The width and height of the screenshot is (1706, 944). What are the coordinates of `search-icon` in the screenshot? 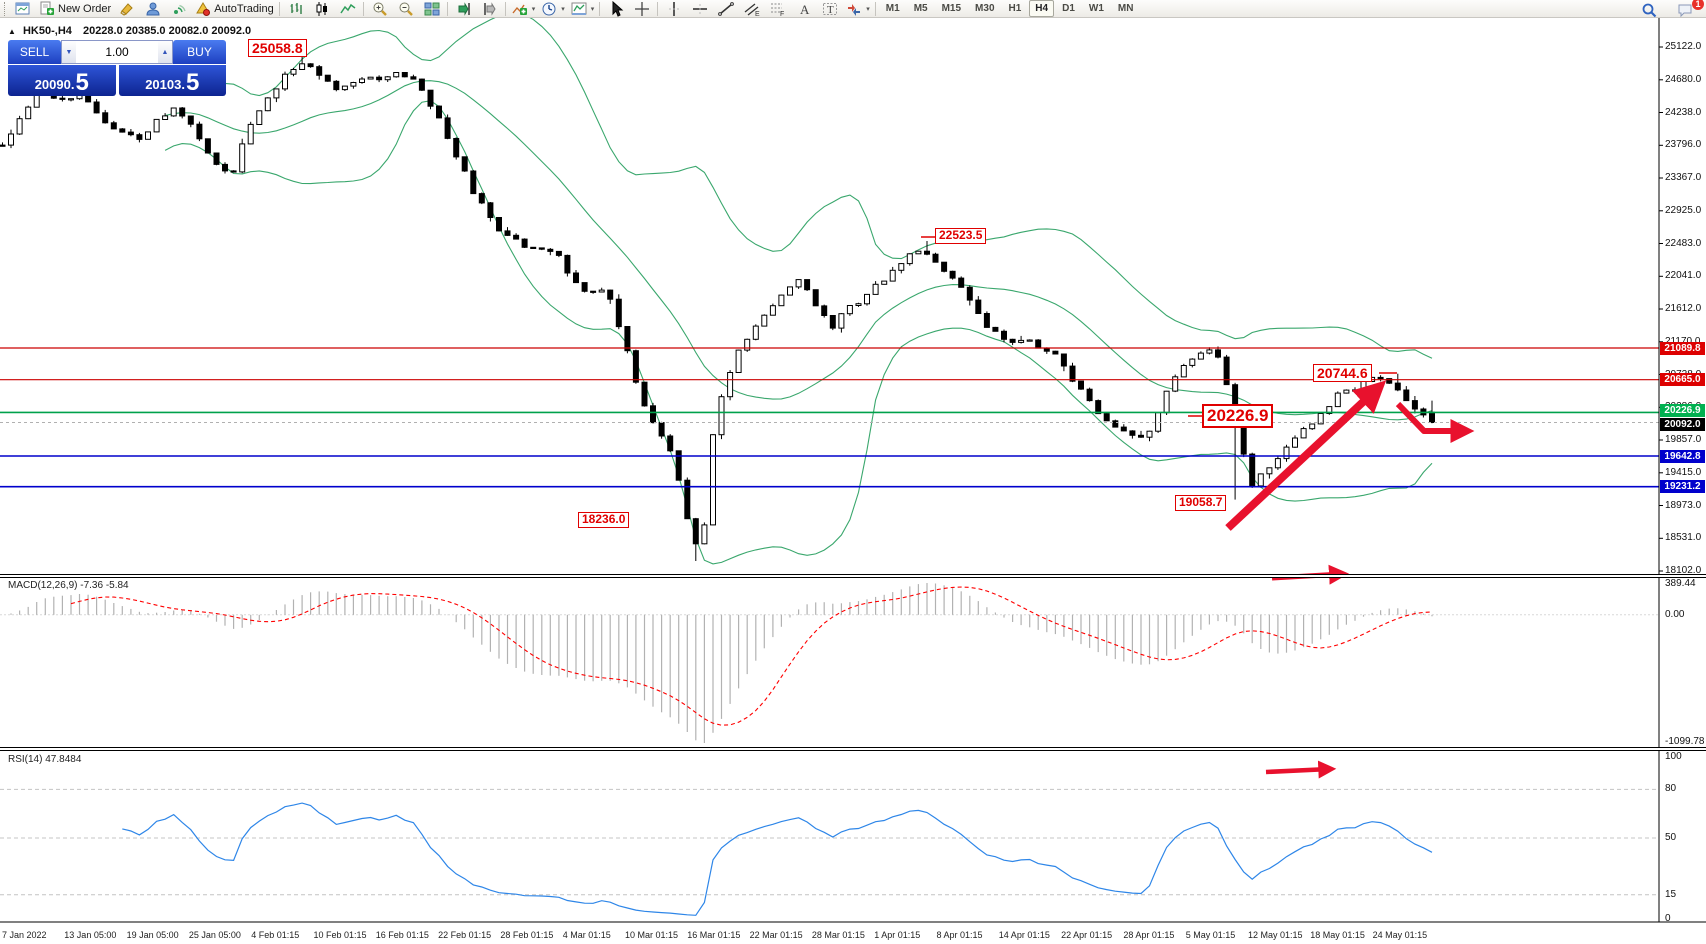 It's located at (1649, 10).